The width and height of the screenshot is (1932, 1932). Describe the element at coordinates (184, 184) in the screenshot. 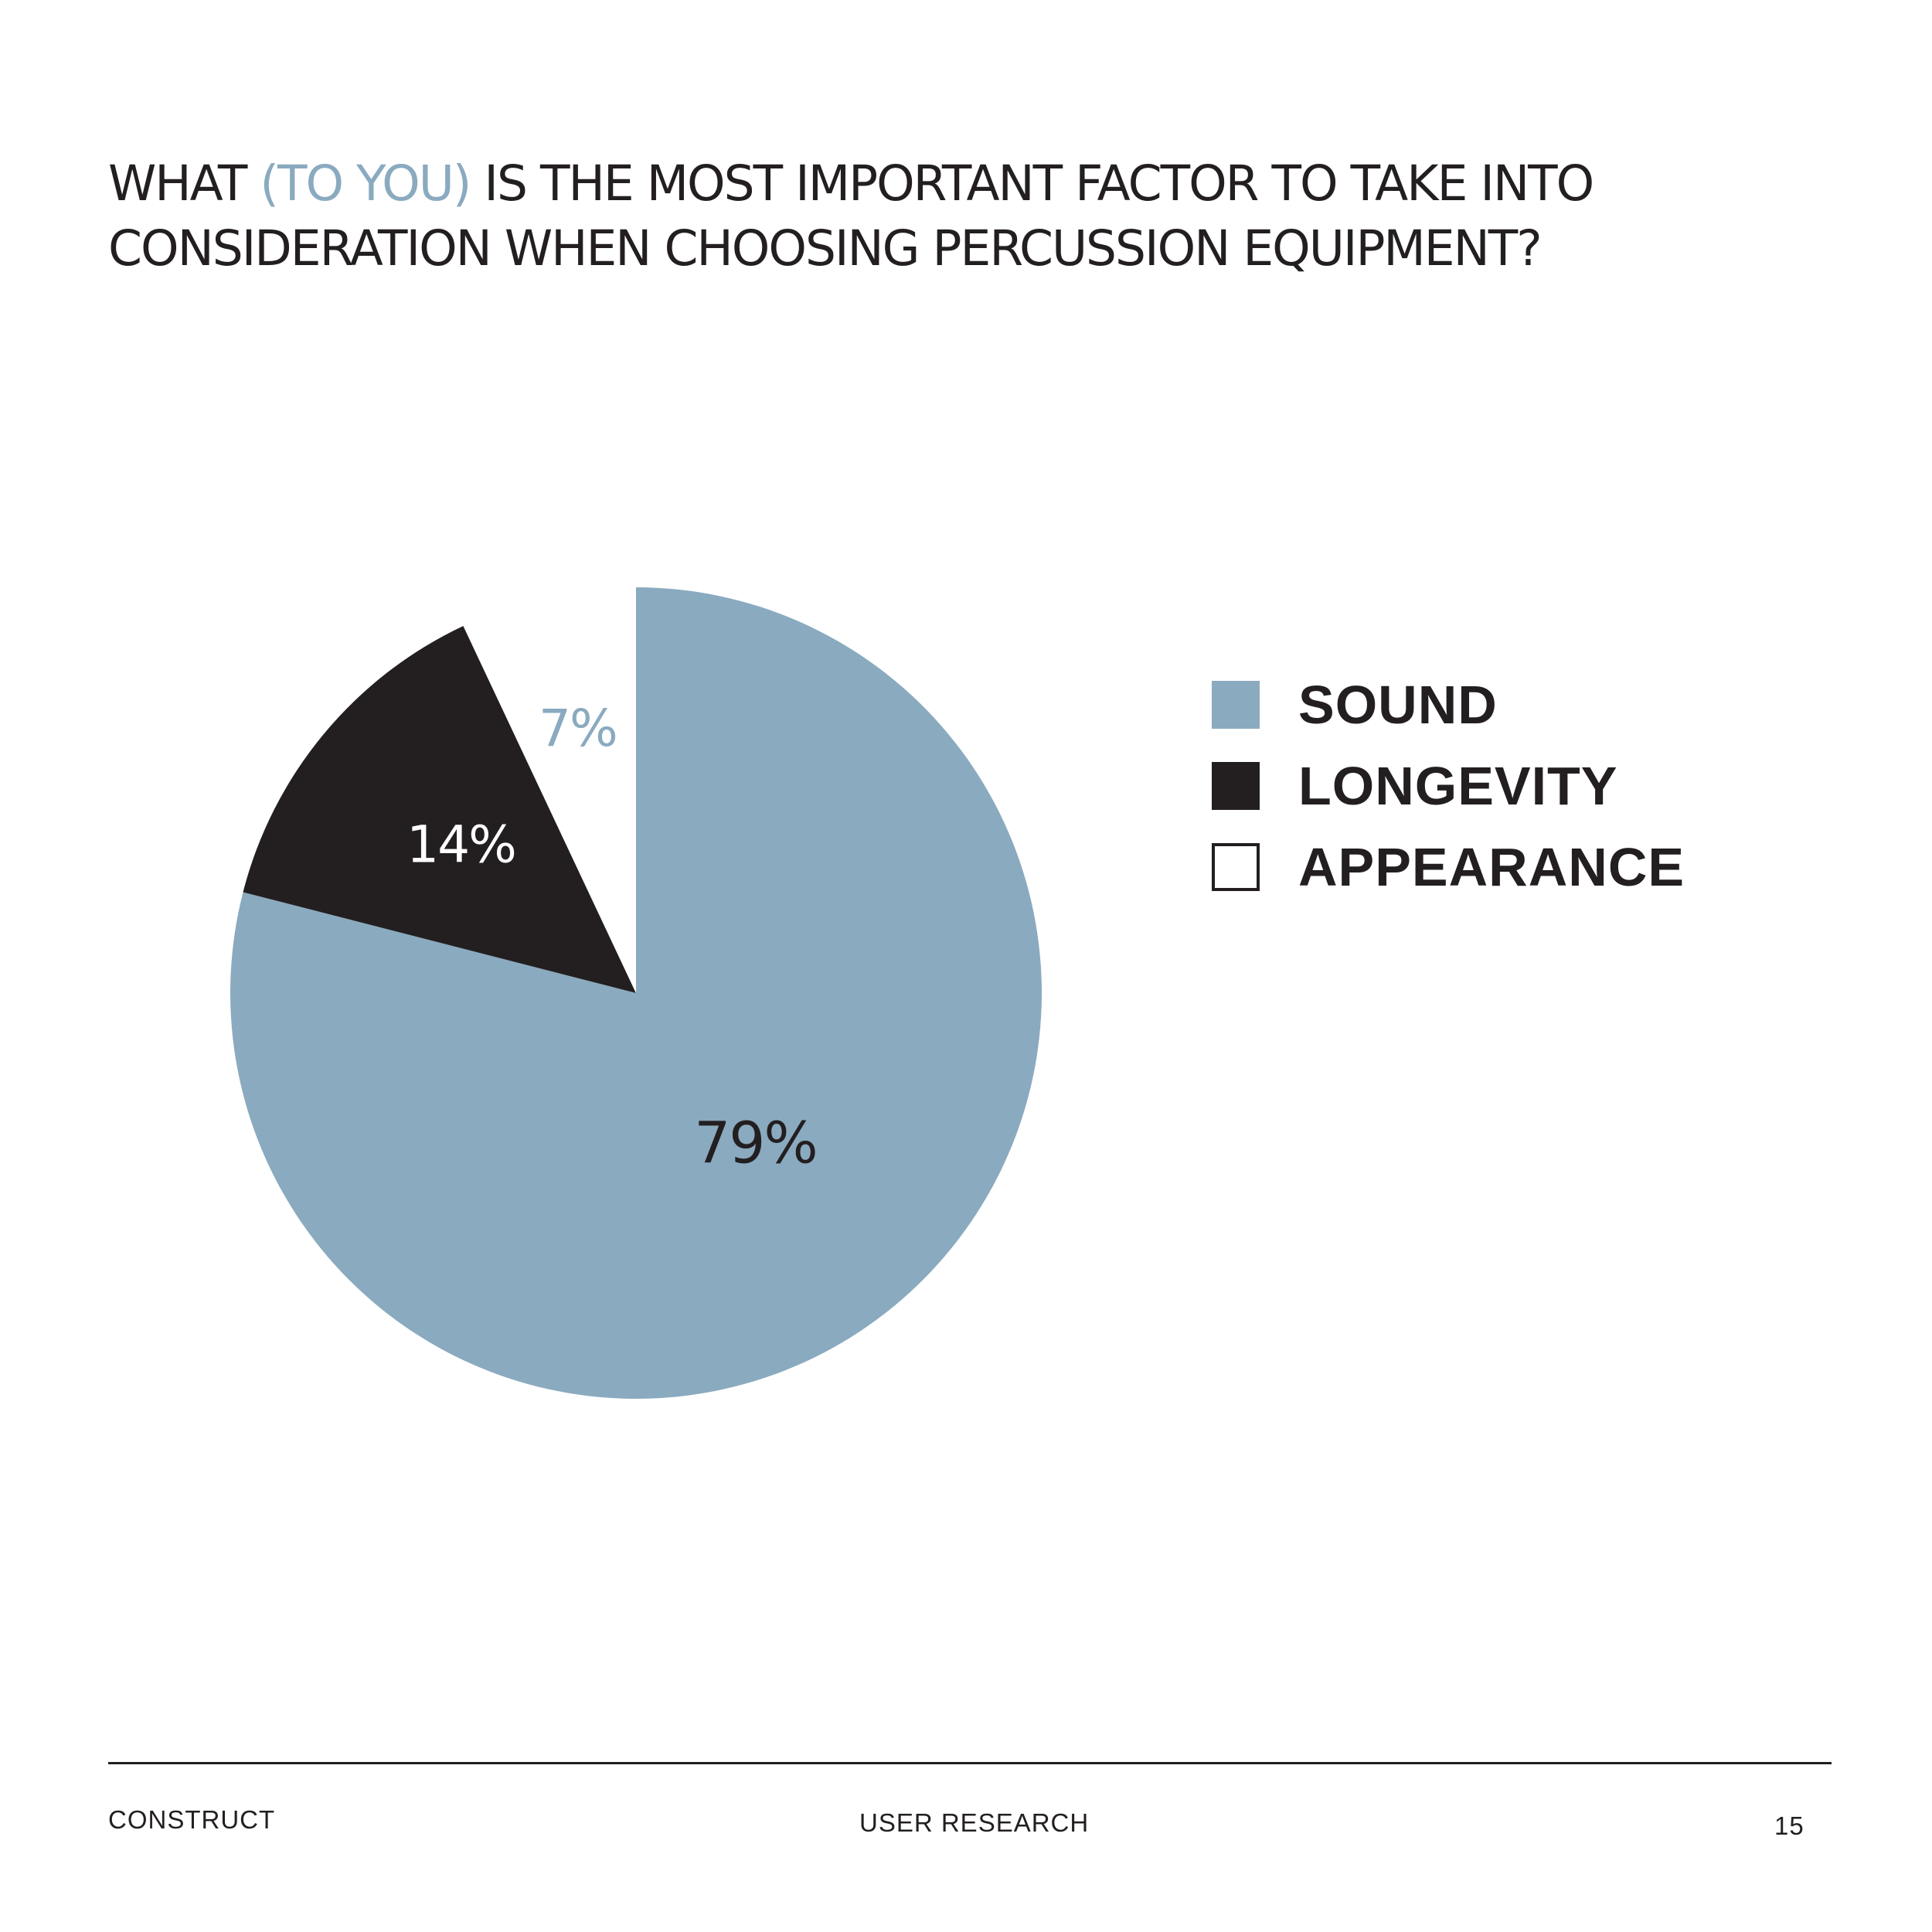

I see `title-part-1: WHAT` at that location.